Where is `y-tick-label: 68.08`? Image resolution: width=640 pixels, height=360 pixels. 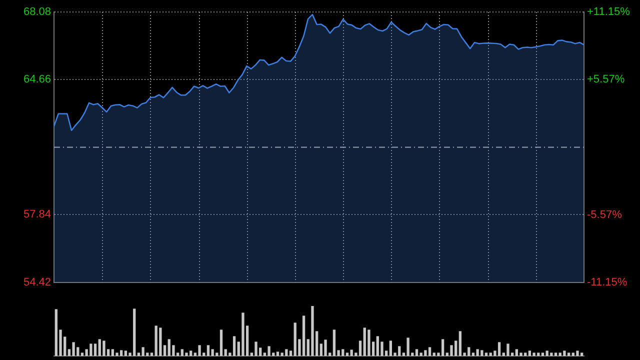
y-tick-label: 68.08 is located at coordinates (37, 12).